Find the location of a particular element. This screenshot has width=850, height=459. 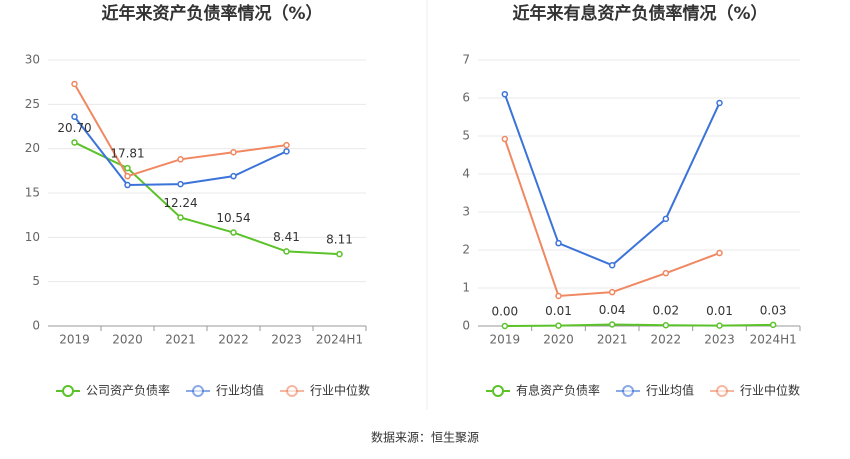

legend-label: 公司资产负债率 is located at coordinates (128, 390).